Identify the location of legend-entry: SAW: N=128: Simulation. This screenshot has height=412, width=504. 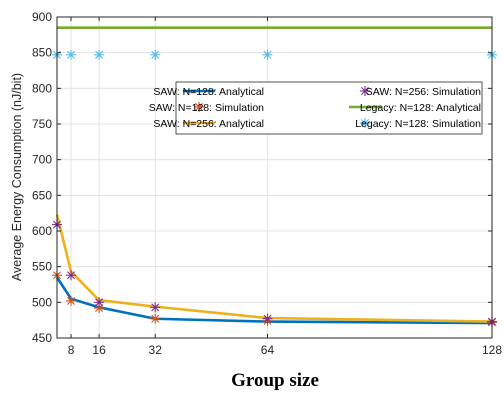
(206, 108).